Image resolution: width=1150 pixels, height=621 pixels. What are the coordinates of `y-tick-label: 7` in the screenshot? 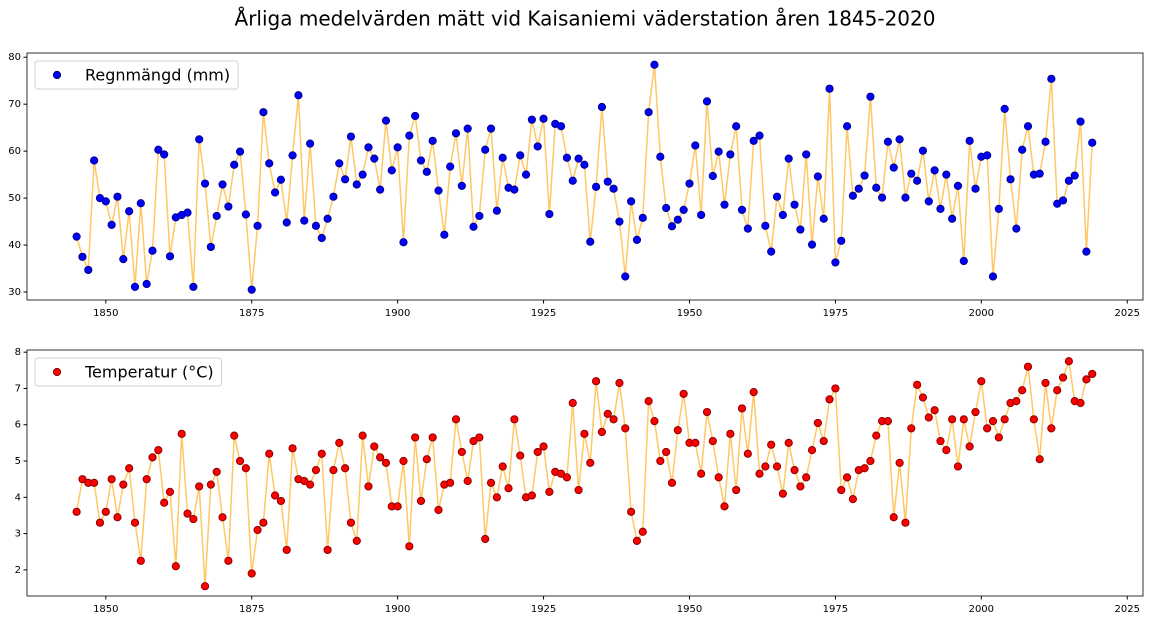 It's located at (18, 388).